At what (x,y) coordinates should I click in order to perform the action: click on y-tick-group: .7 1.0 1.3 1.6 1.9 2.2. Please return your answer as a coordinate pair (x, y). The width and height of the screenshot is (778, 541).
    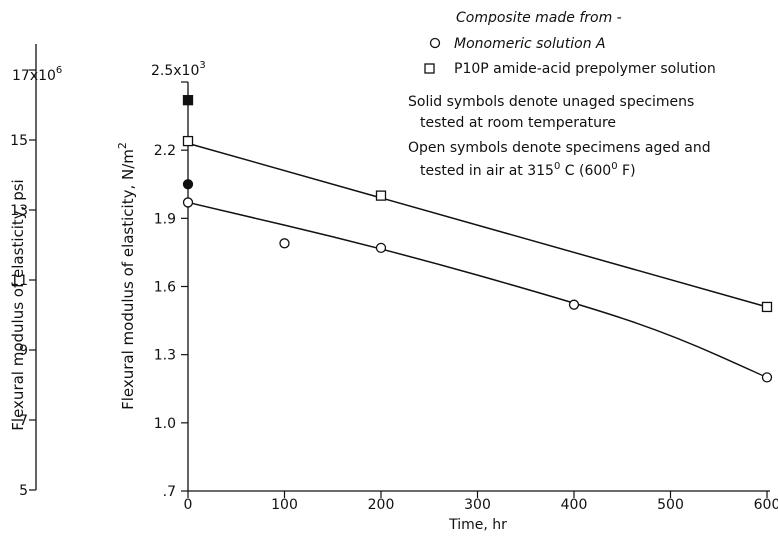
    Looking at the image, I should click on (171, 290).